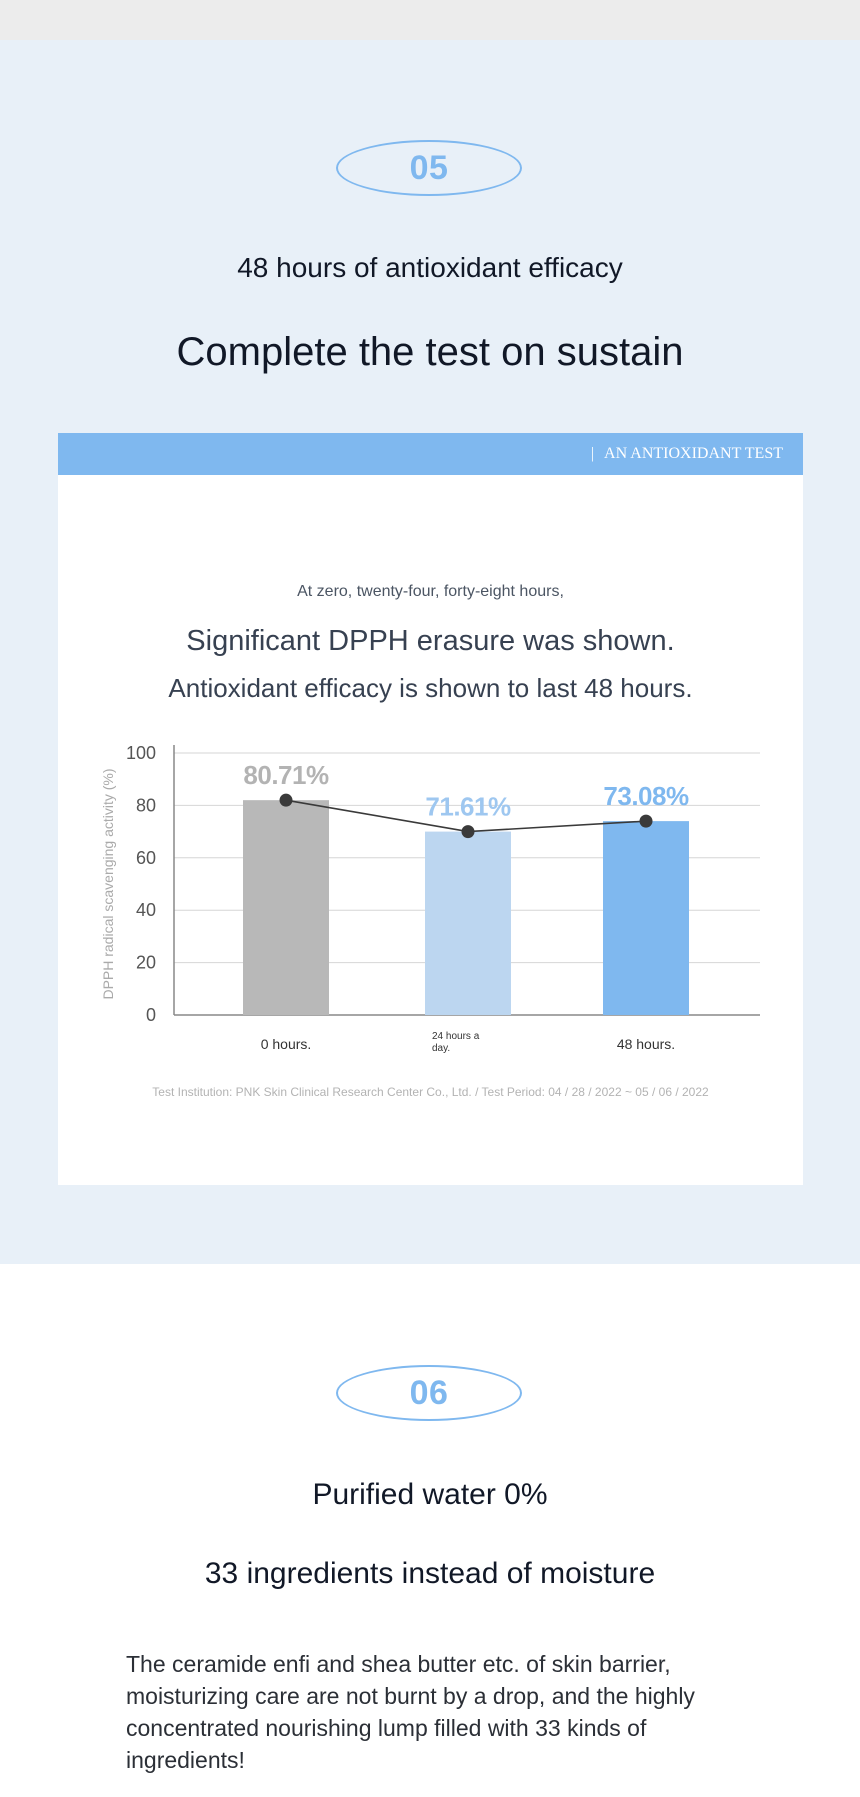 The image size is (860, 1797). What do you see at coordinates (646, 1044) in the screenshot?
I see `x-tick-label: 48 hours.` at bounding box center [646, 1044].